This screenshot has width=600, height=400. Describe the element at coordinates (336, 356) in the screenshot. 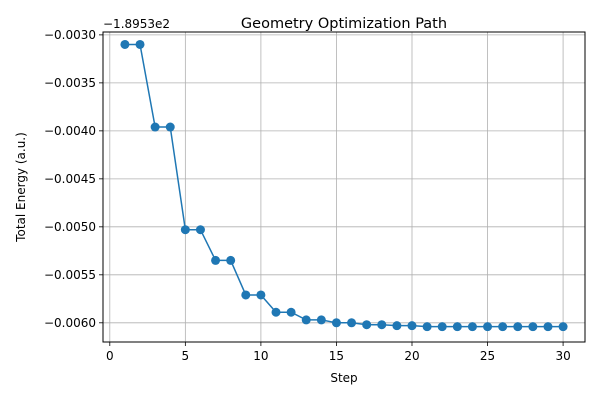

I see `x-tick-label: 15` at that location.